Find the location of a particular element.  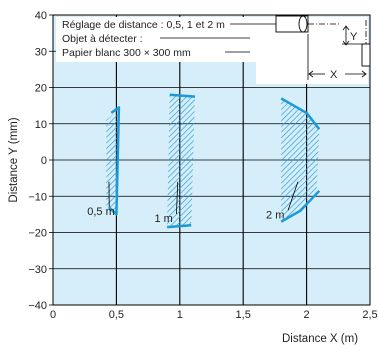

series-3-edge-bottom is located at coordinates (300, 206).